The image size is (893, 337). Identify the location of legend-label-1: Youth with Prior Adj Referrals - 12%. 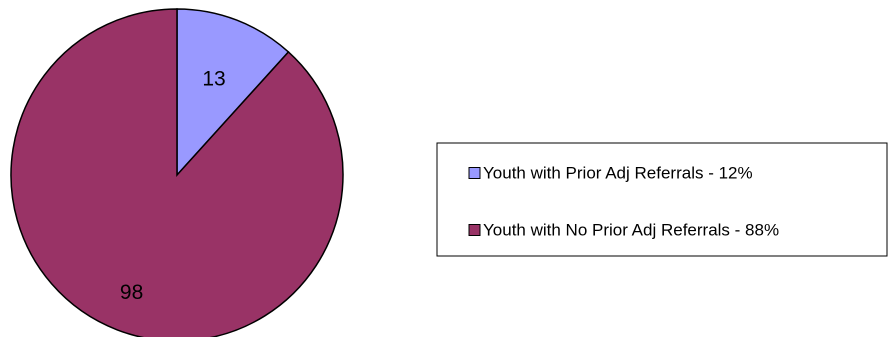
(618, 173).